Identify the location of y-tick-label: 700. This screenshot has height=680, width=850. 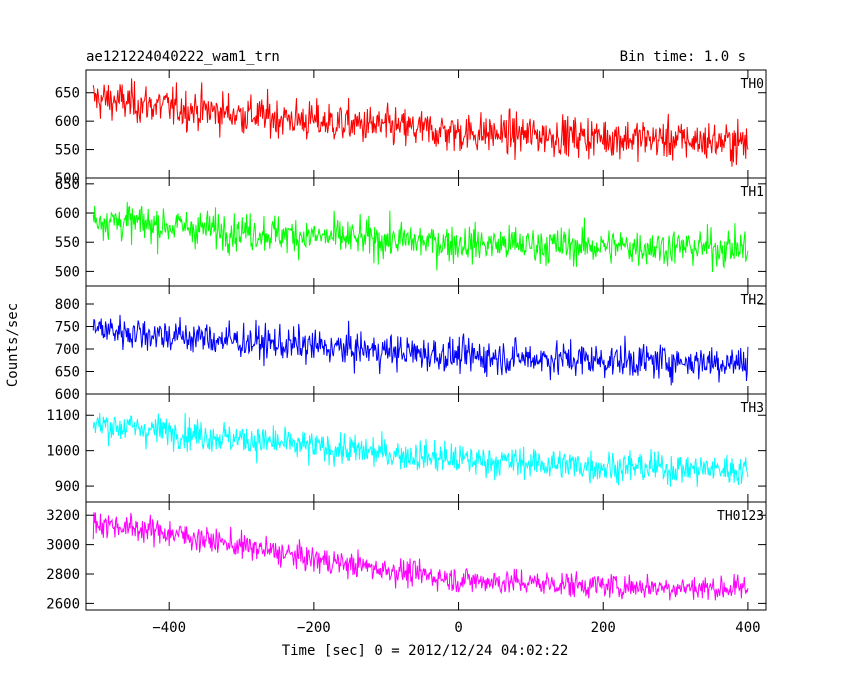
(67, 350).